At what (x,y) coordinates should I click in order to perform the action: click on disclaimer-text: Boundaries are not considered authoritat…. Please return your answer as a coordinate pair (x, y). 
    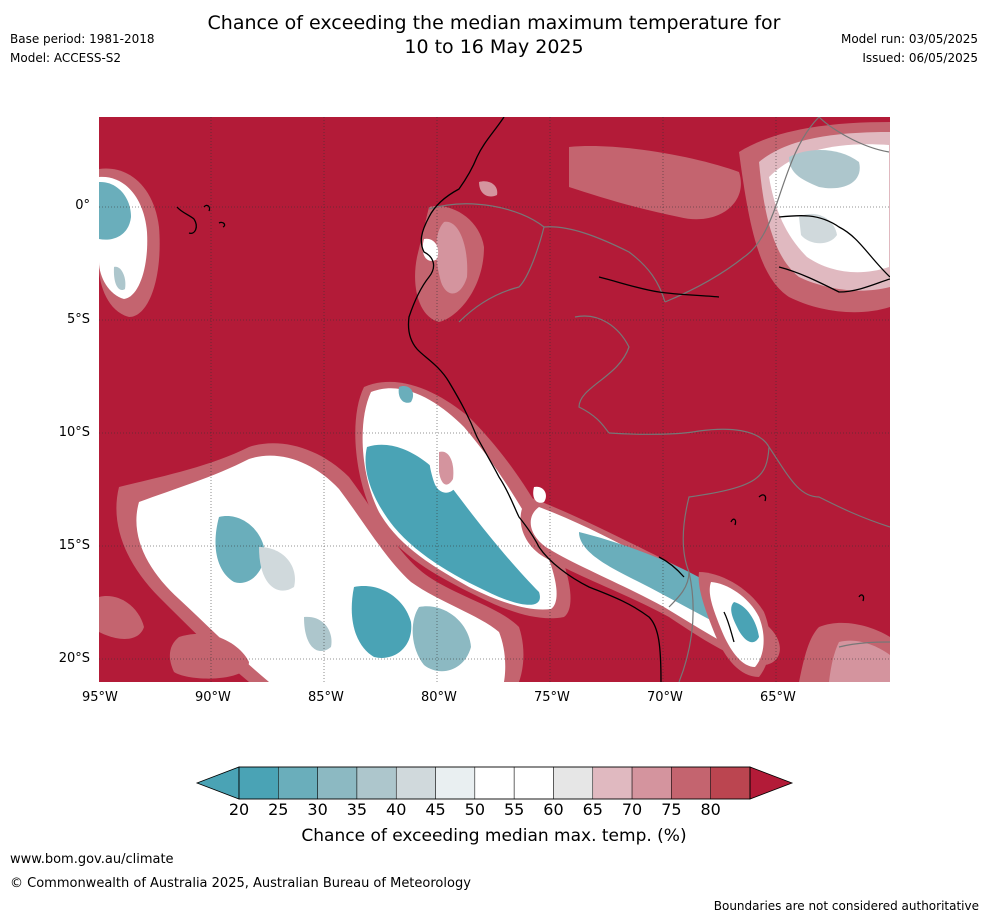
    Looking at the image, I should click on (846, 906).